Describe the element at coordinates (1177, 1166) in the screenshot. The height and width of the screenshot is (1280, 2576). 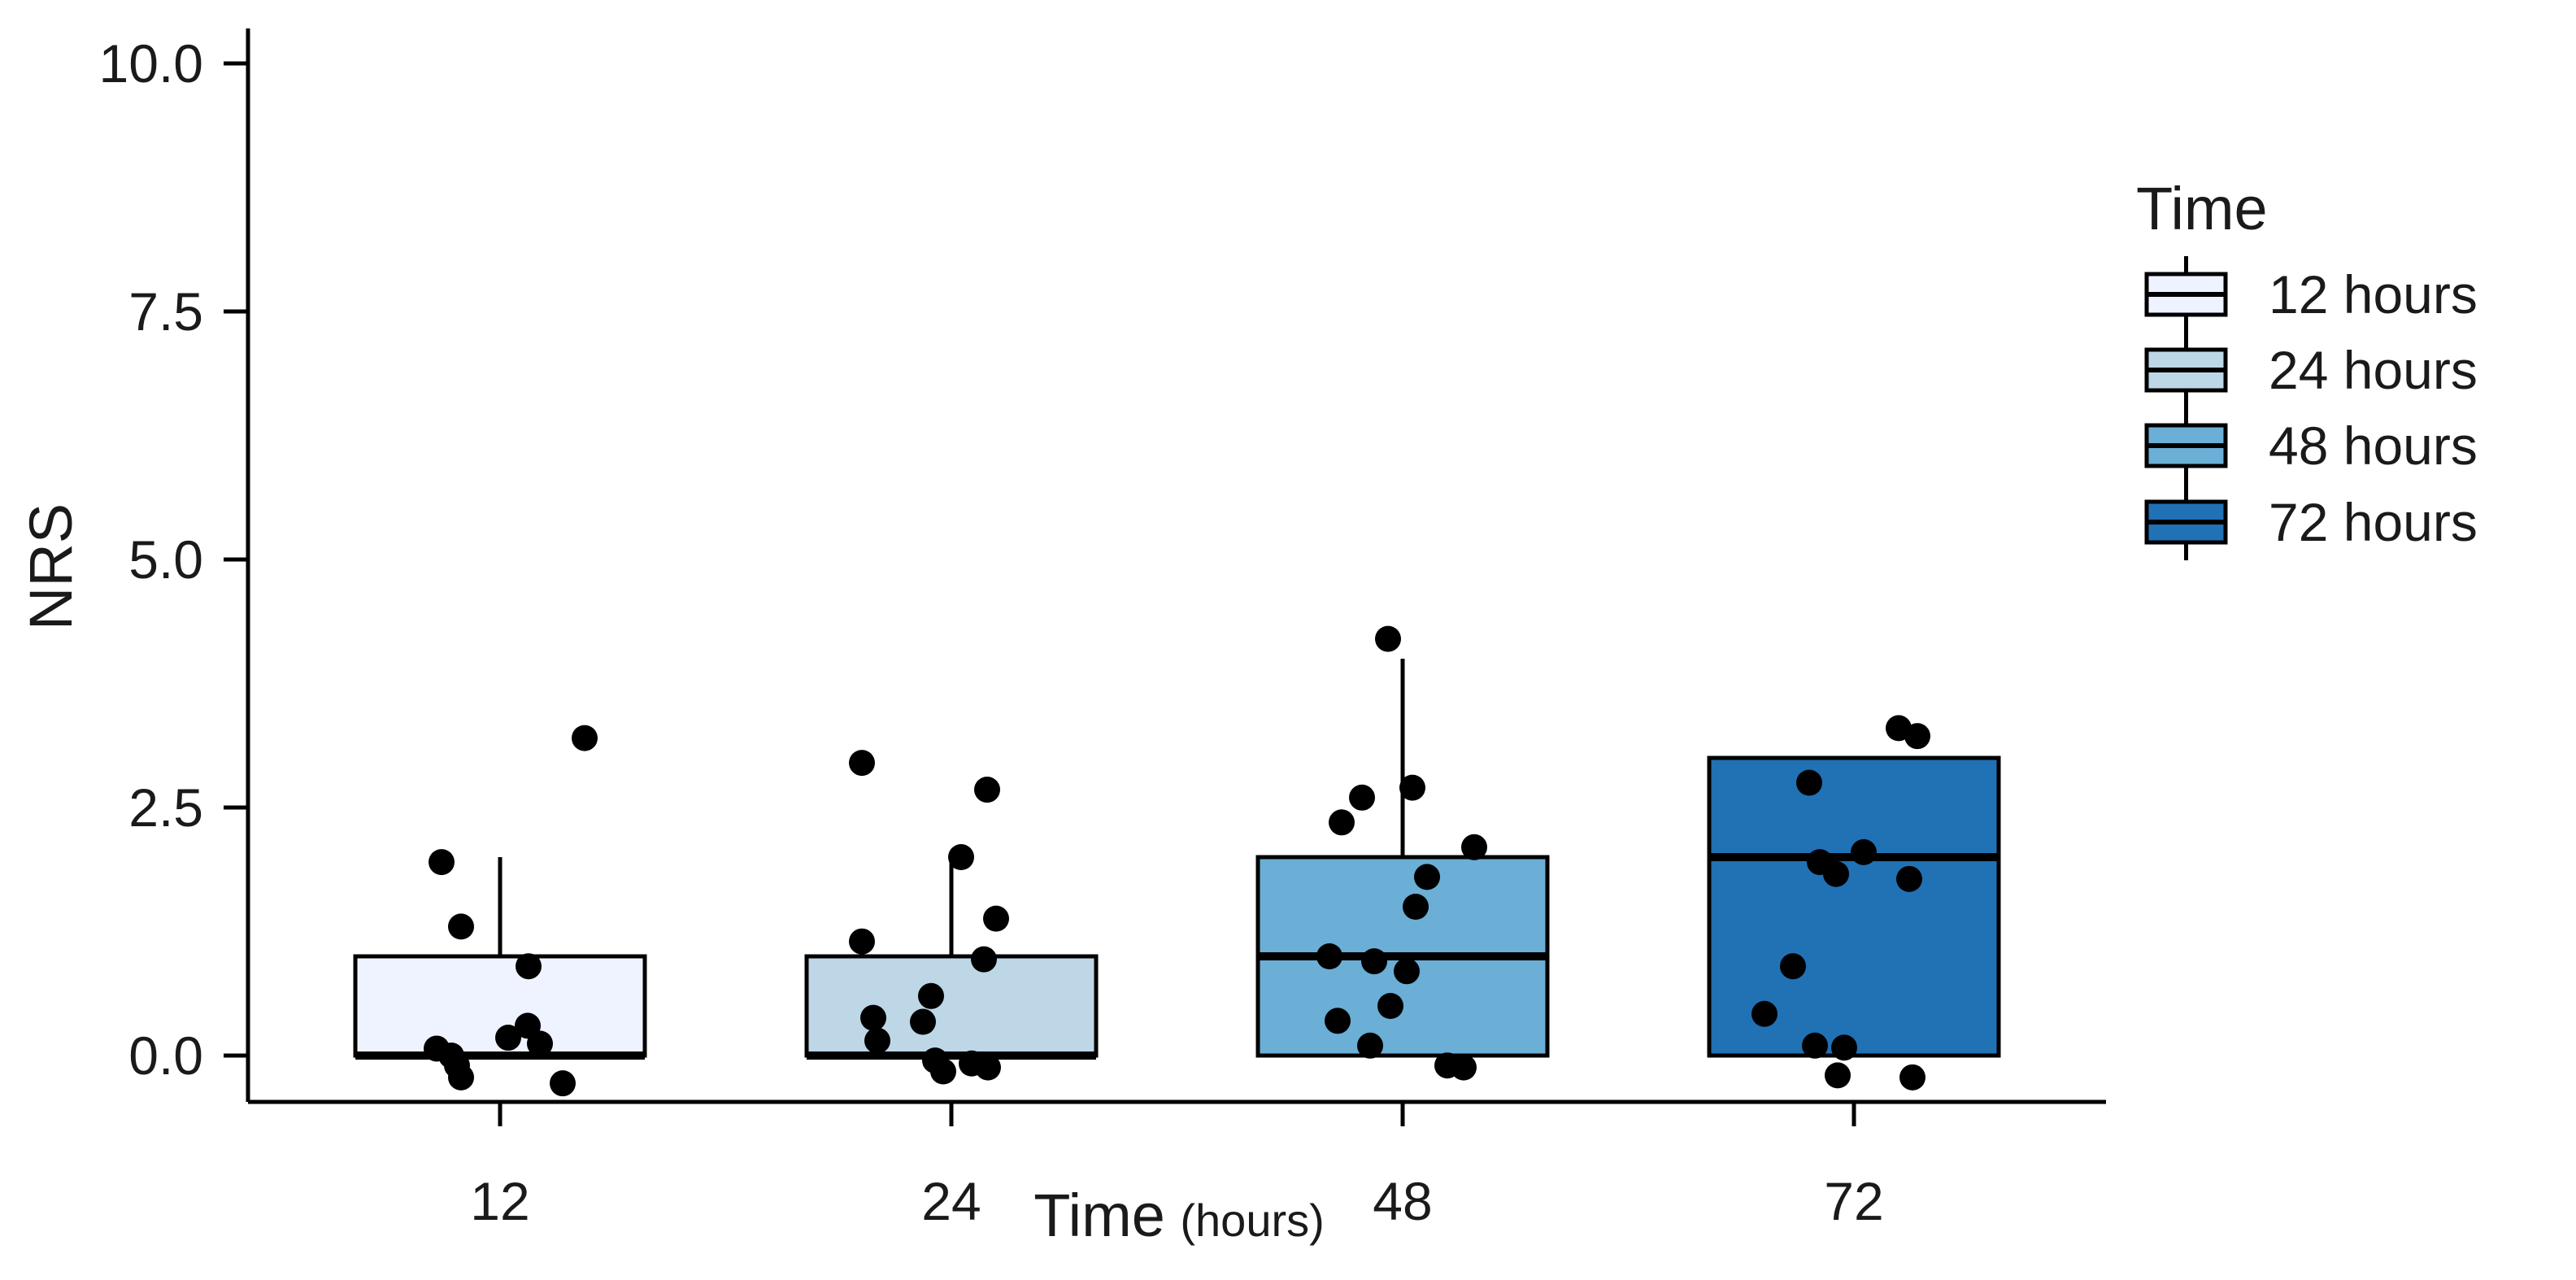
I see `x-ticks-layer: 12 24 48 72` at that location.